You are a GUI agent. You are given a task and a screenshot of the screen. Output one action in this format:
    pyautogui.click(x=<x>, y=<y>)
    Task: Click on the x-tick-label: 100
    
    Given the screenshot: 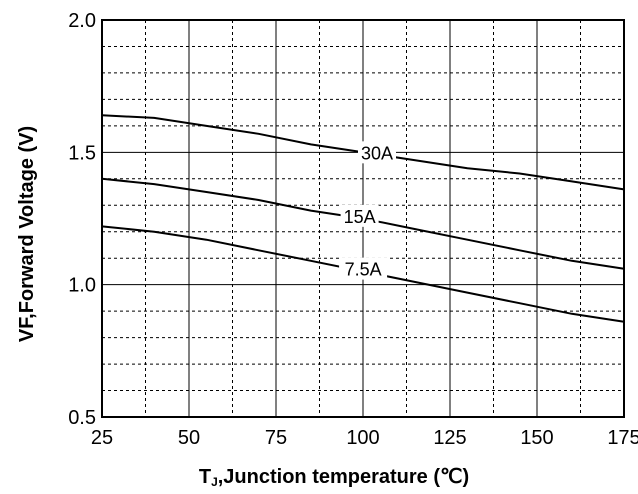 What is the action you would take?
    pyautogui.click(x=362, y=438)
    